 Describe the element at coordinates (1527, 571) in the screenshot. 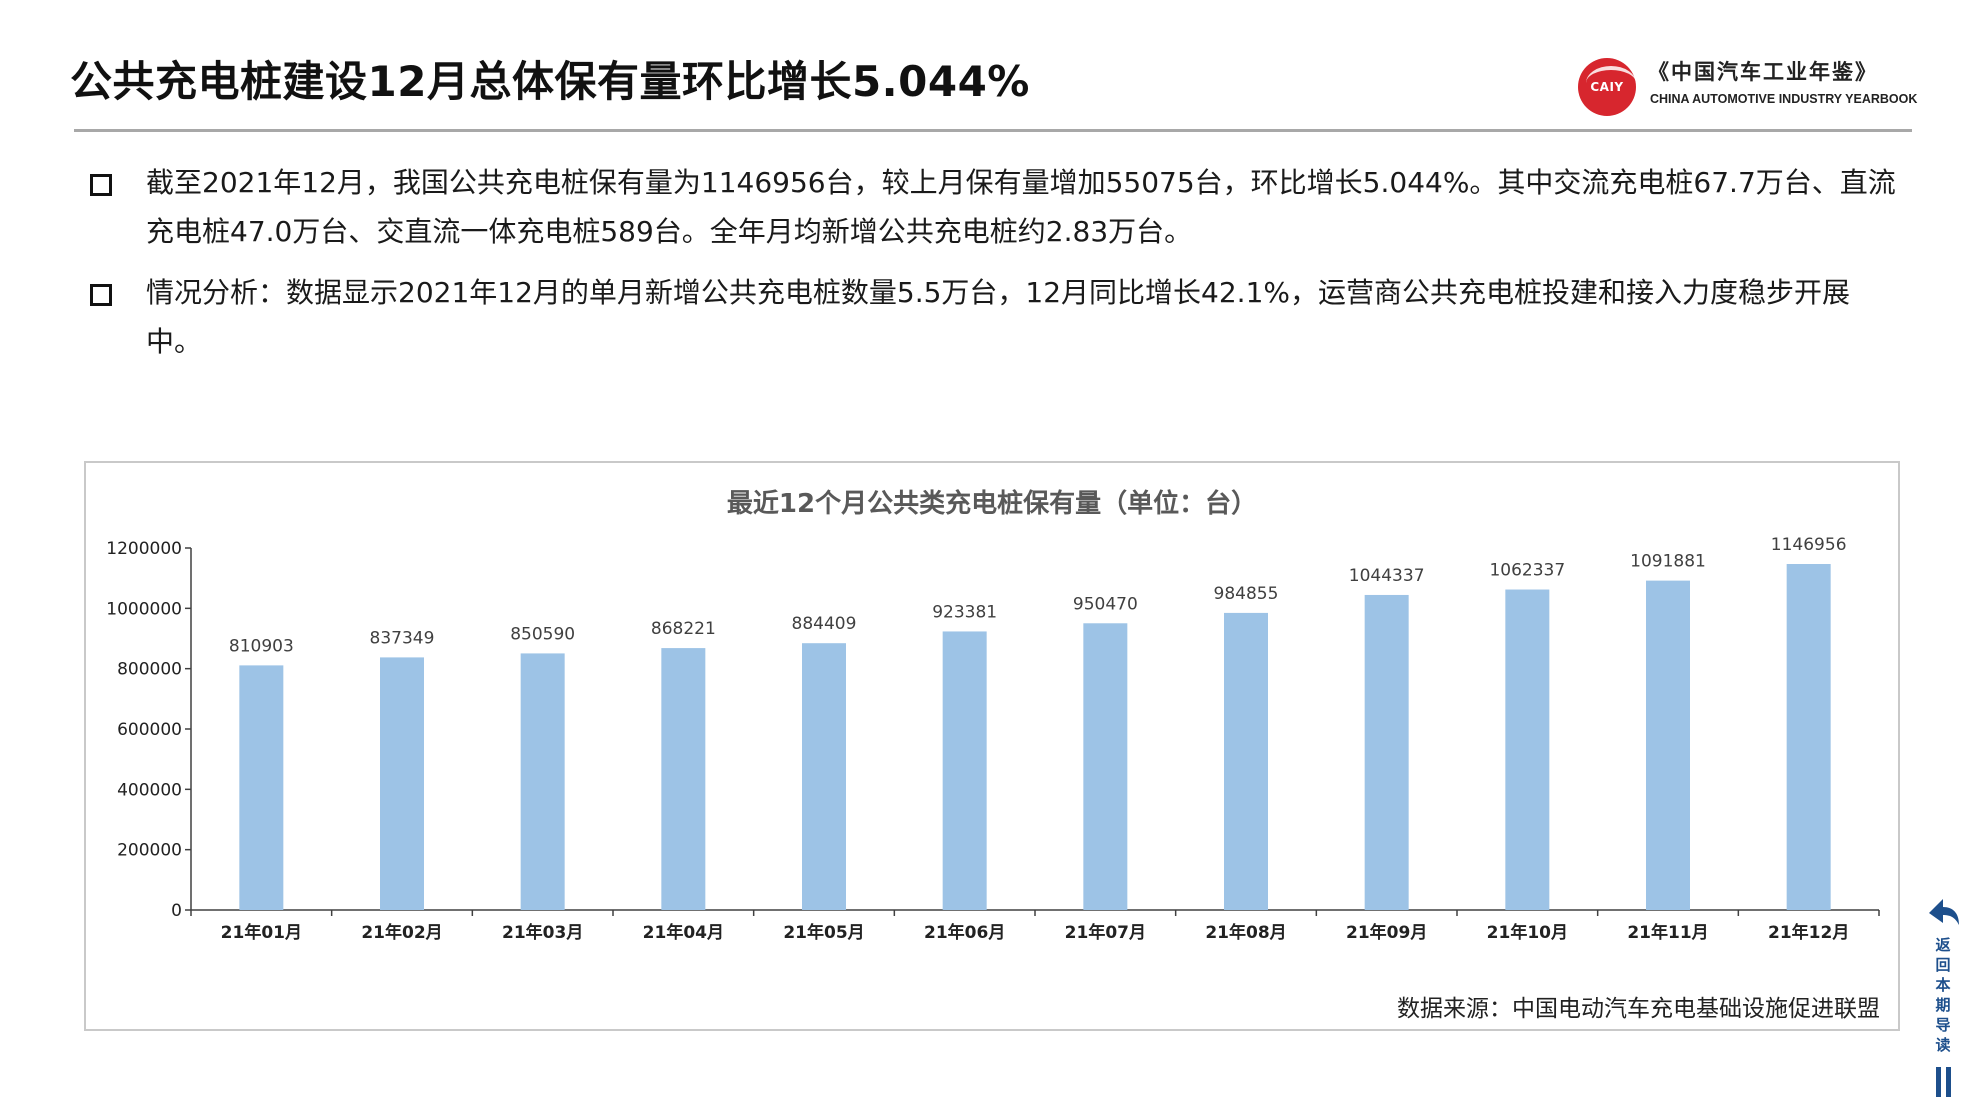

I see `data-label: 1062337` at that location.